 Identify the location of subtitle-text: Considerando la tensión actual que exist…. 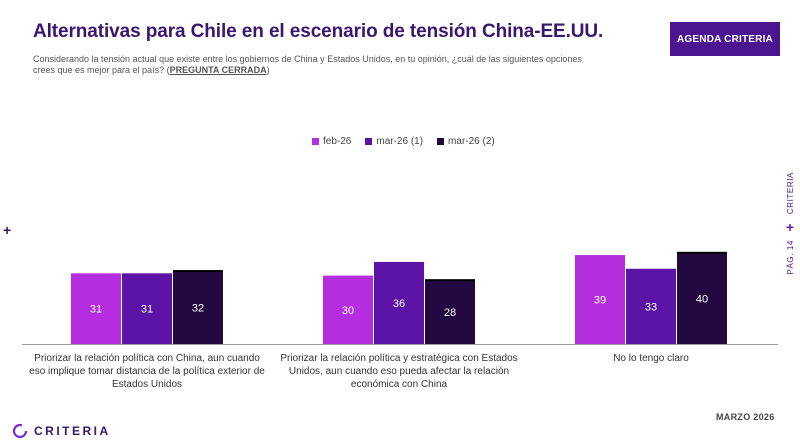
(307, 64).